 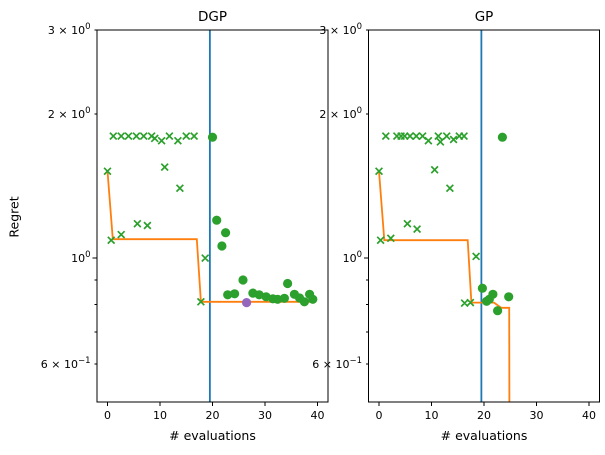 What do you see at coordinates (14, 217) in the screenshot?
I see `y-axis-label: Regret` at bounding box center [14, 217].